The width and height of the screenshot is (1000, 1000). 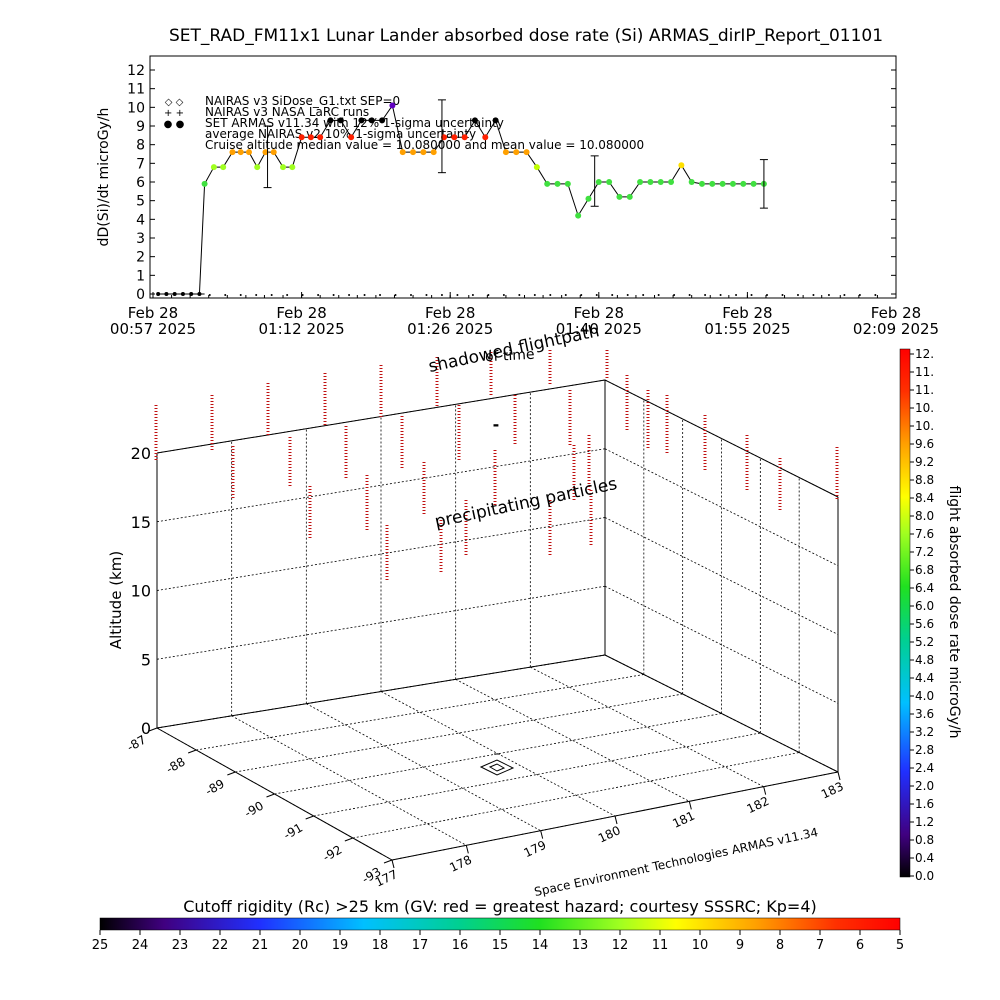 I want to click on colorbar-bottom-tick-label: 12, so click(x=620, y=945).